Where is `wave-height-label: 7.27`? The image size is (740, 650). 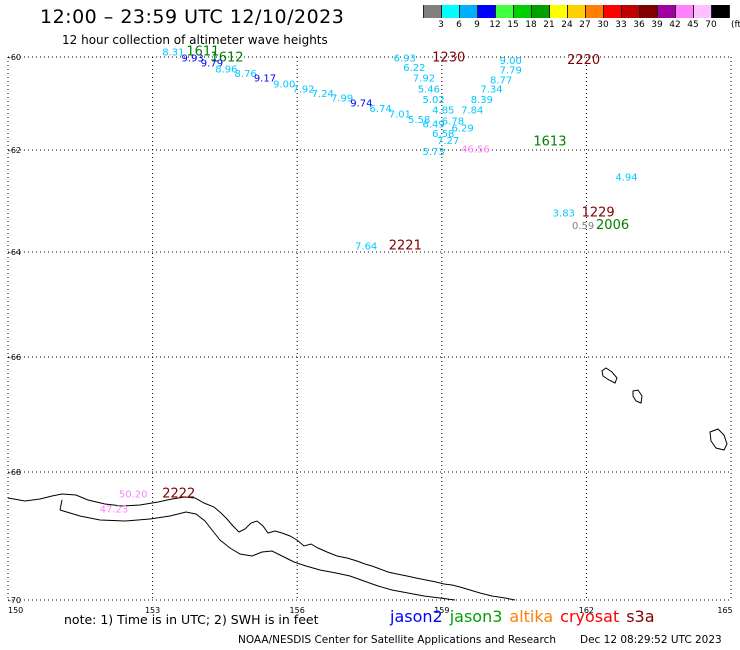 wave-height-label: 7.27 is located at coordinates (448, 141).